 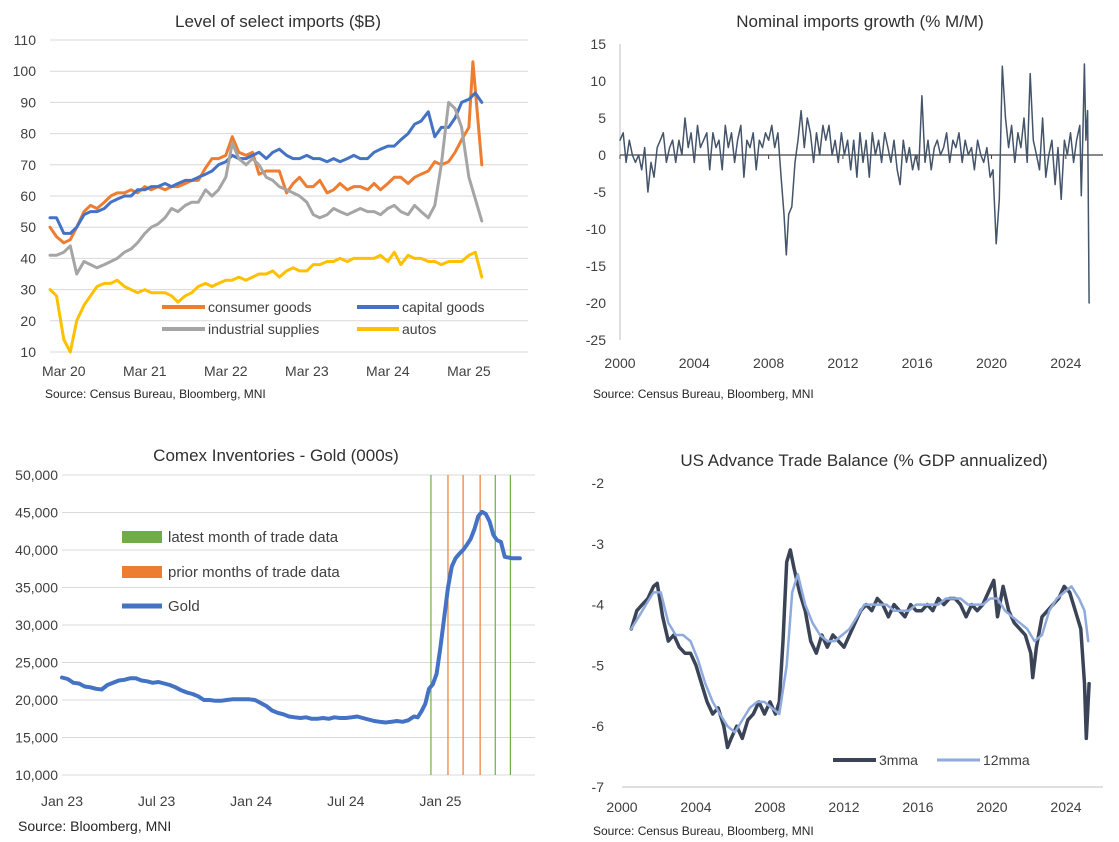 I want to click on legend-label-consumer-goods: consumer goods, so click(x=260, y=307).